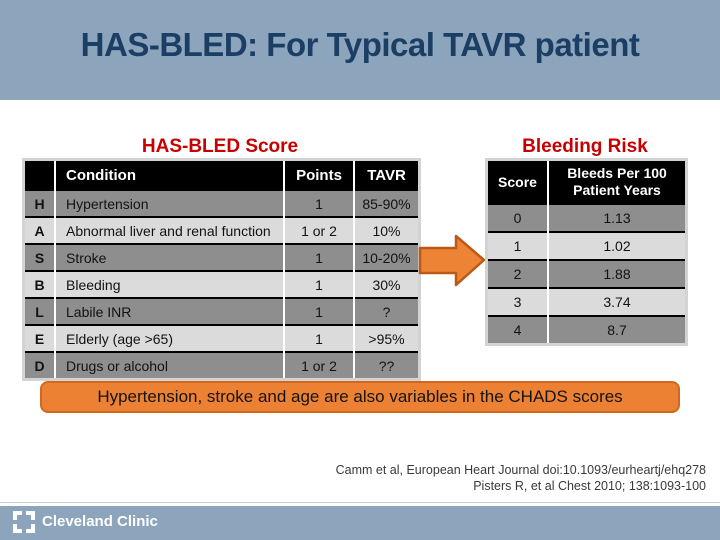  I want to click on row-bleeds: 8.7, so click(616, 329).